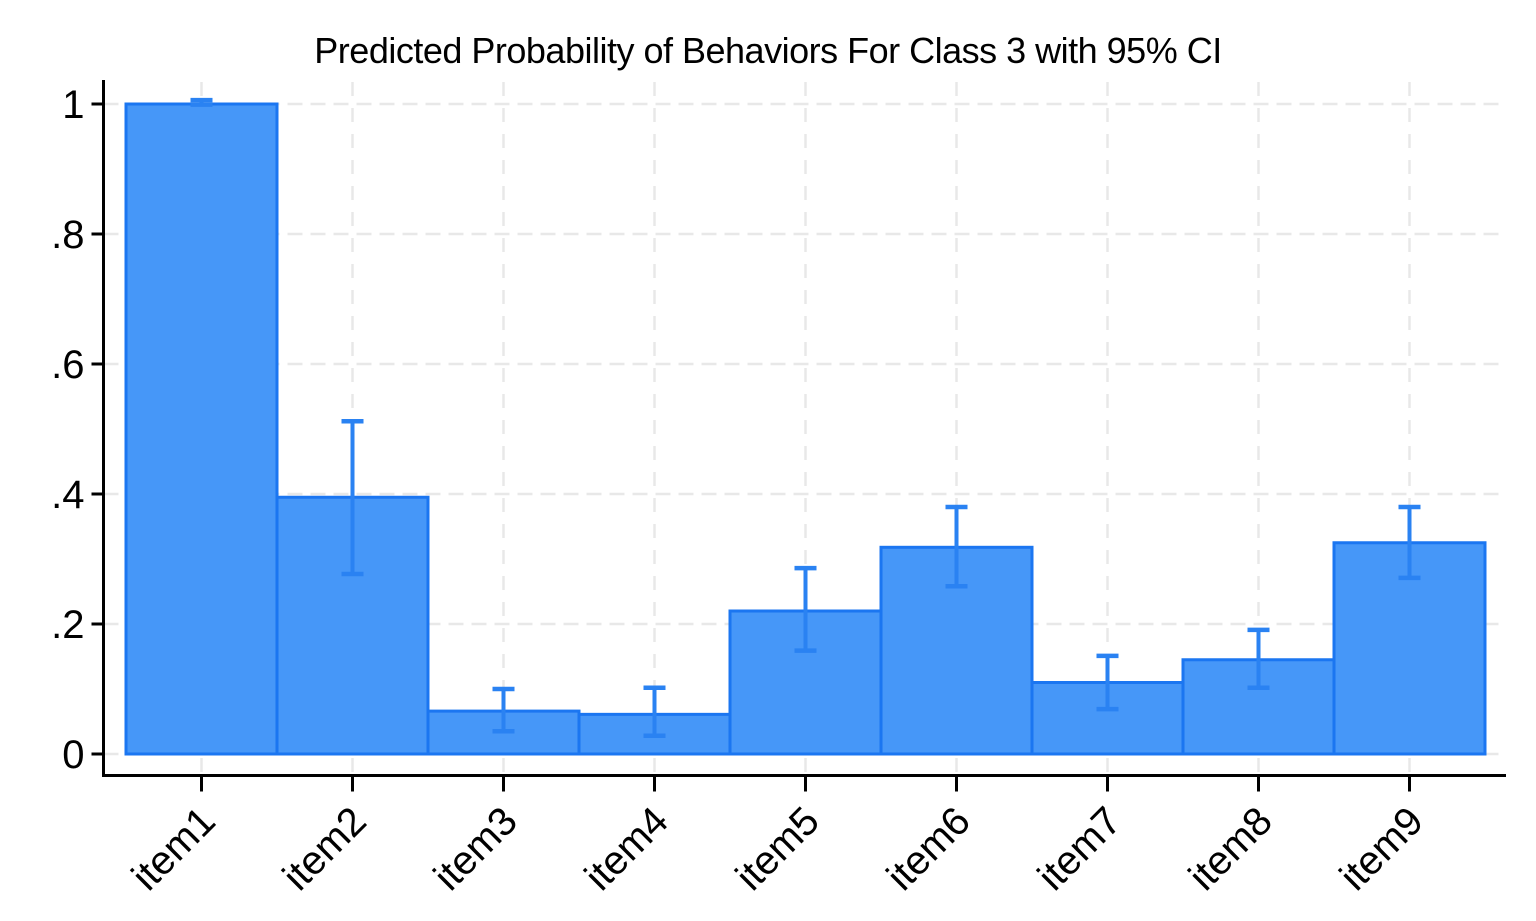 This screenshot has height=921, width=1536. What do you see at coordinates (1080, 849) in the screenshot?
I see `x-tick-label-item7: item7` at bounding box center [1080, 849].